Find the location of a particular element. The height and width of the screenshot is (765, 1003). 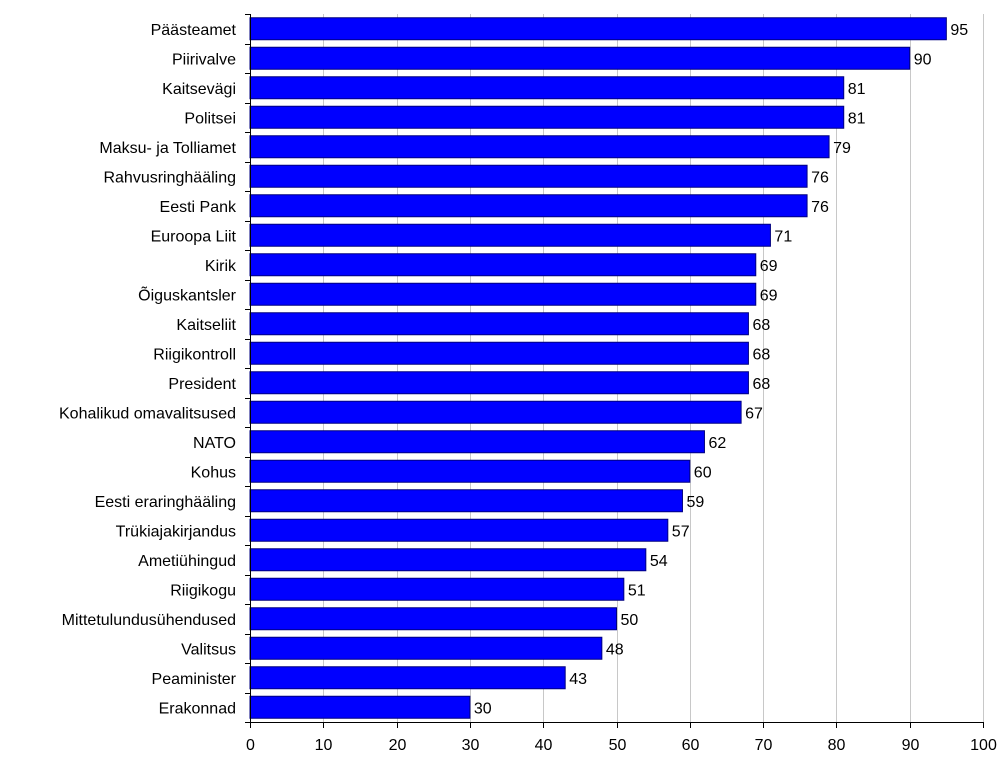

category-label: Eesti eraringhääling is located at coordinates (165, 502).